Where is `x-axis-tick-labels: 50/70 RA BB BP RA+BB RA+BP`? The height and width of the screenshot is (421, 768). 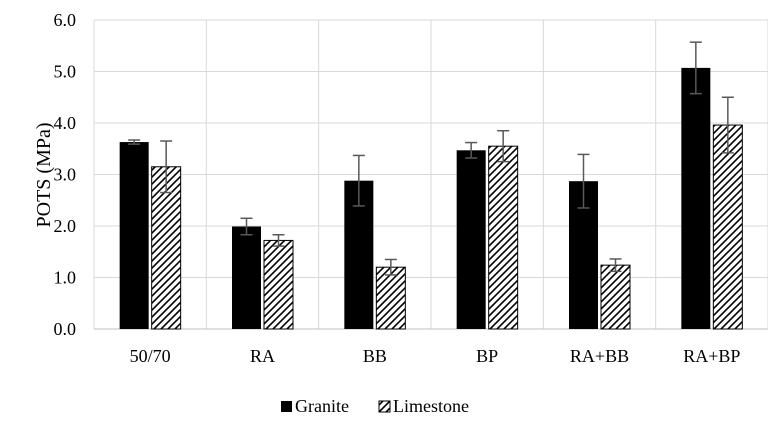
x-axis-tick-labels: 50/70 RA BB BP RA+BB RA+BP is located at coordinates (435, 356).